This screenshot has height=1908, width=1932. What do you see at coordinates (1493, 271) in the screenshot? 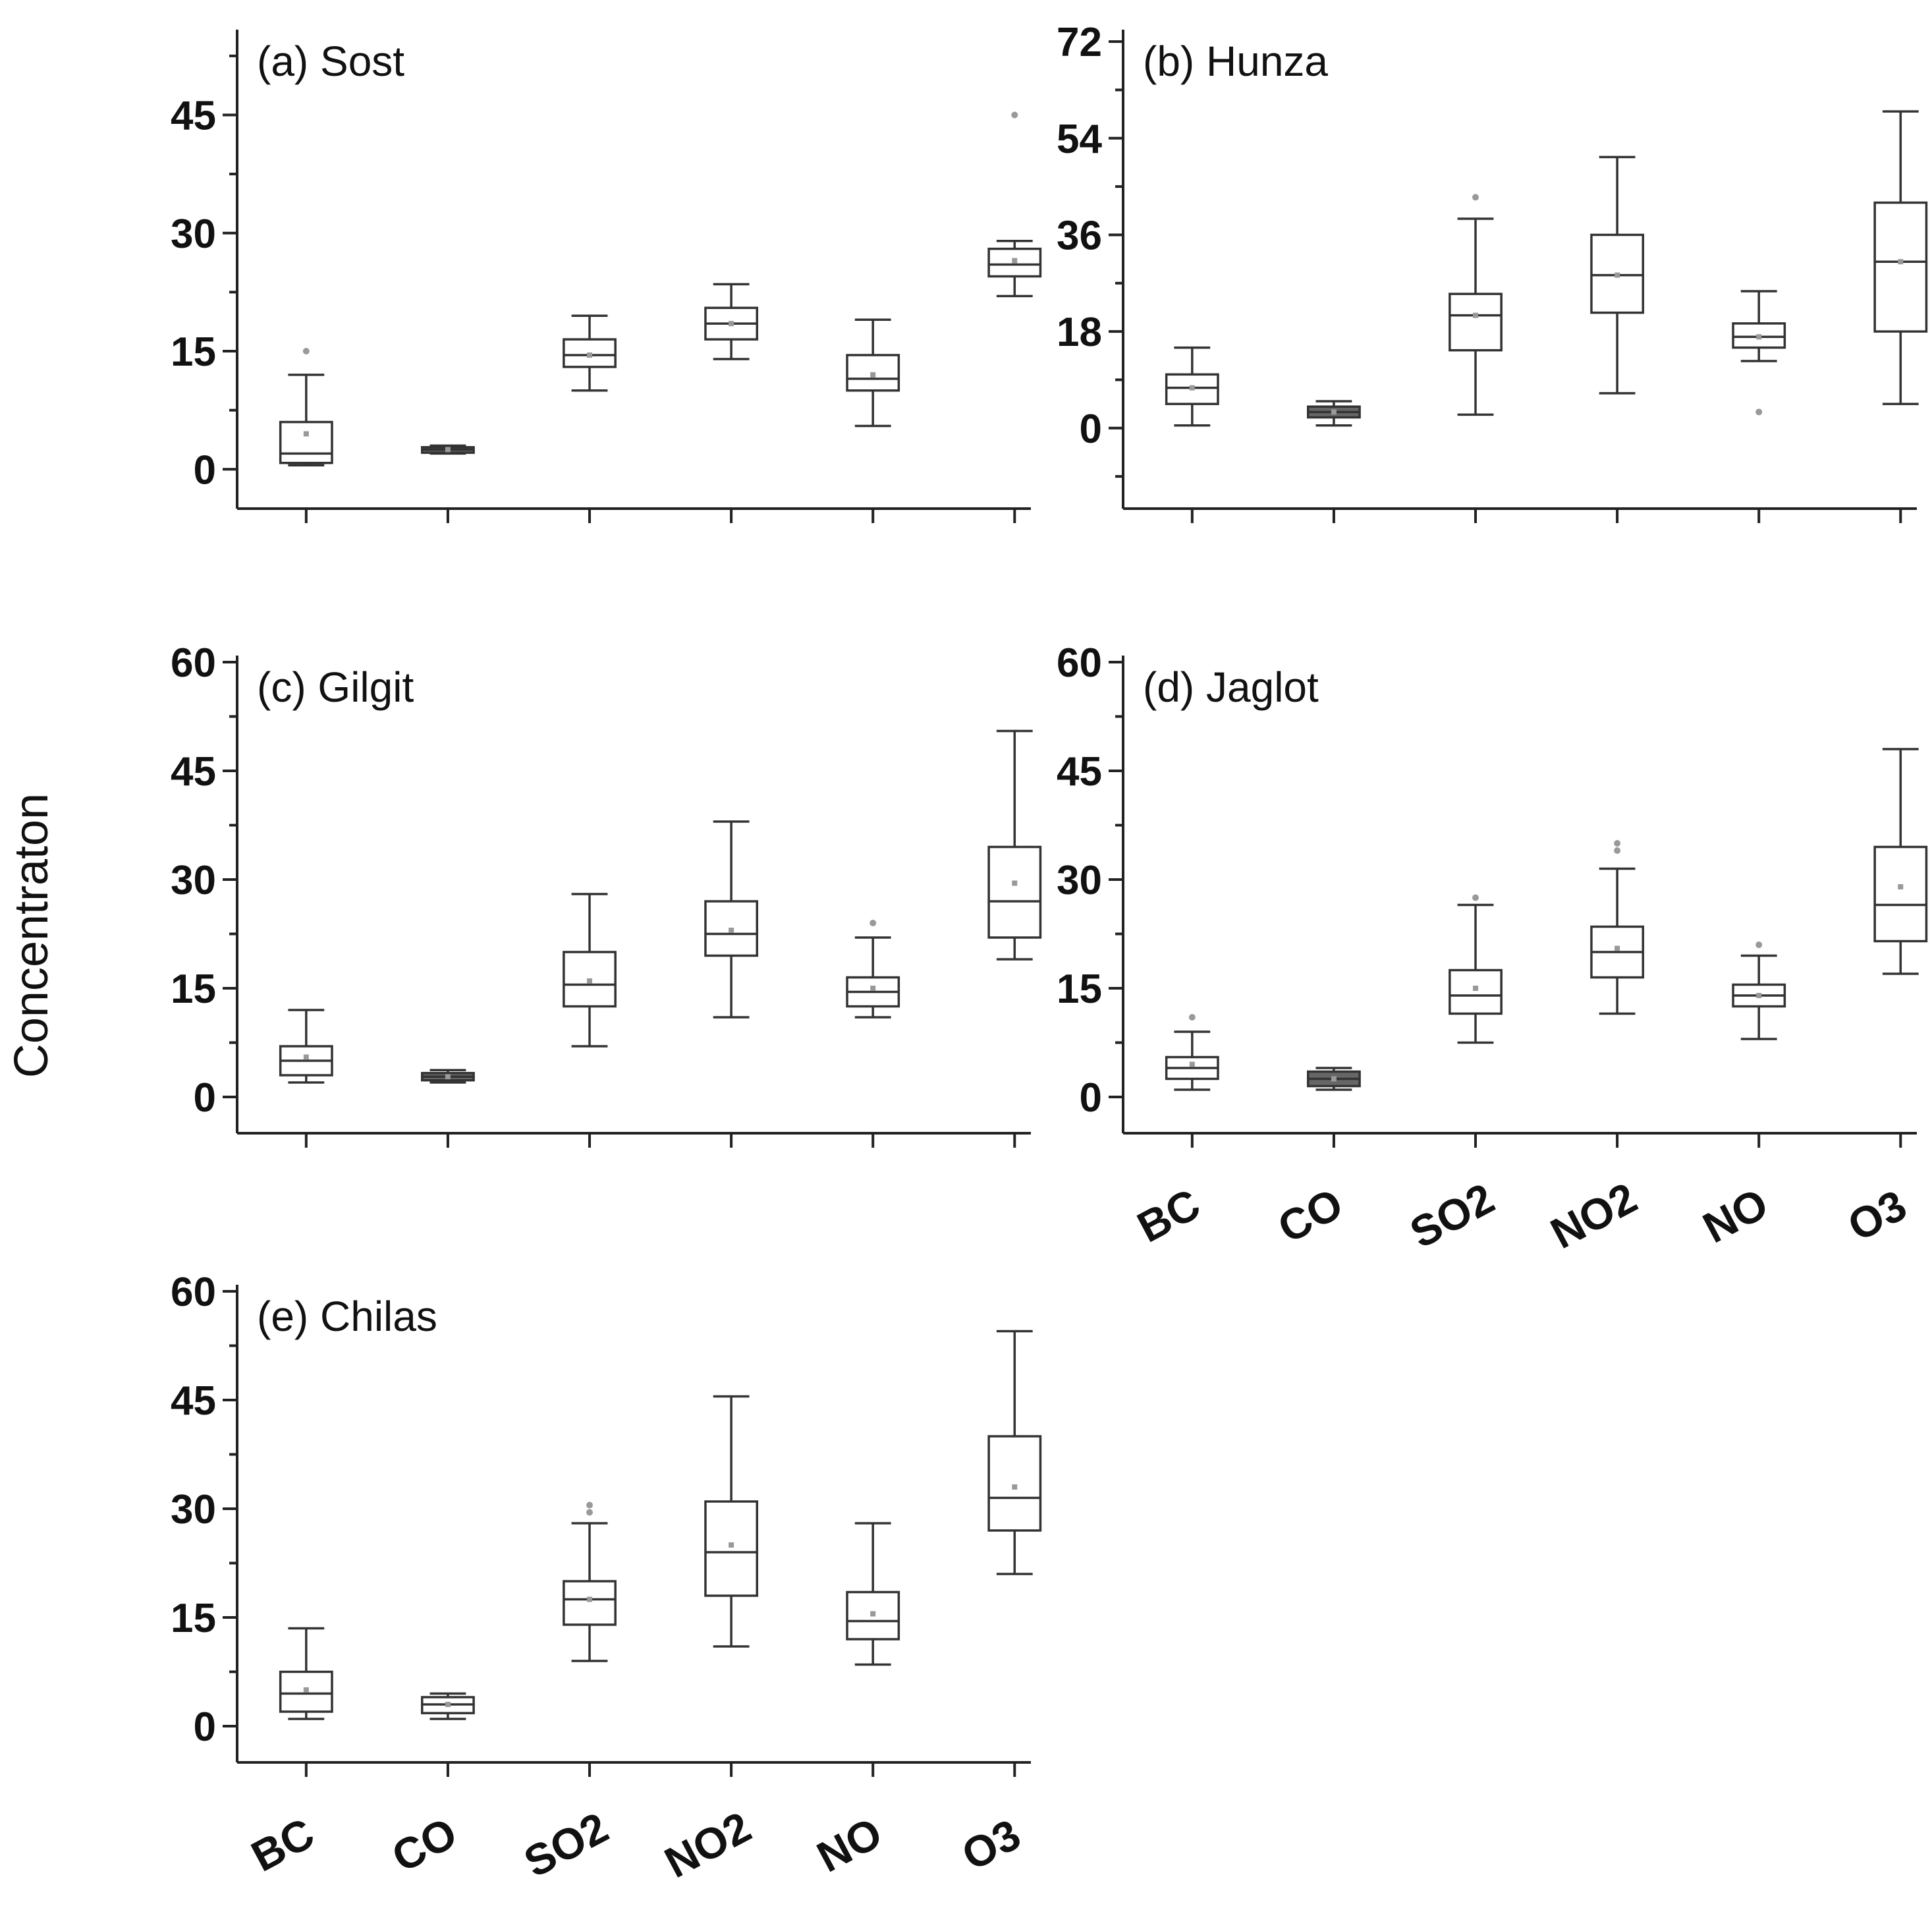
I see `panel-b: 0 18 36 54 72 (b) Hunza` at bounding box center [1493, 271].